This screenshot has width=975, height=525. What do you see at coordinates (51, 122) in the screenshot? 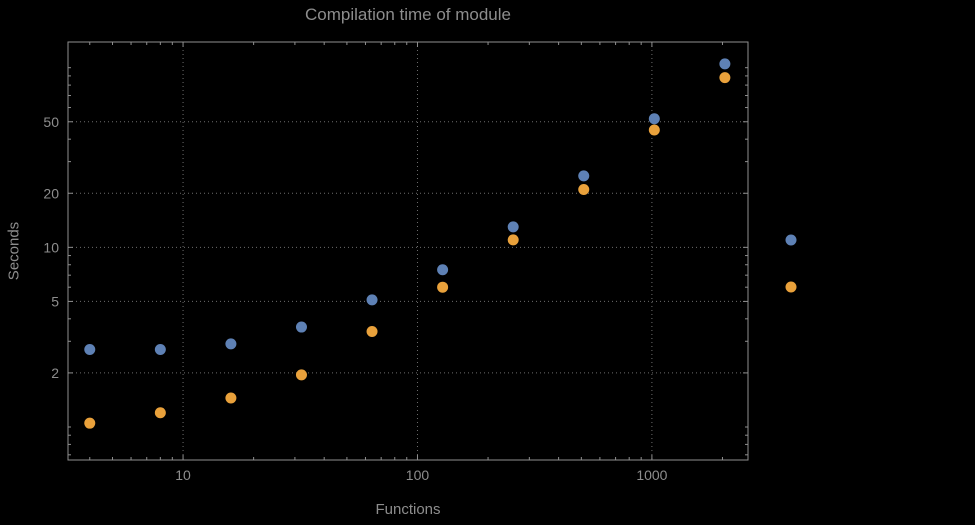
I see `y-tick-label: 50` at bounding box center [51, 122].